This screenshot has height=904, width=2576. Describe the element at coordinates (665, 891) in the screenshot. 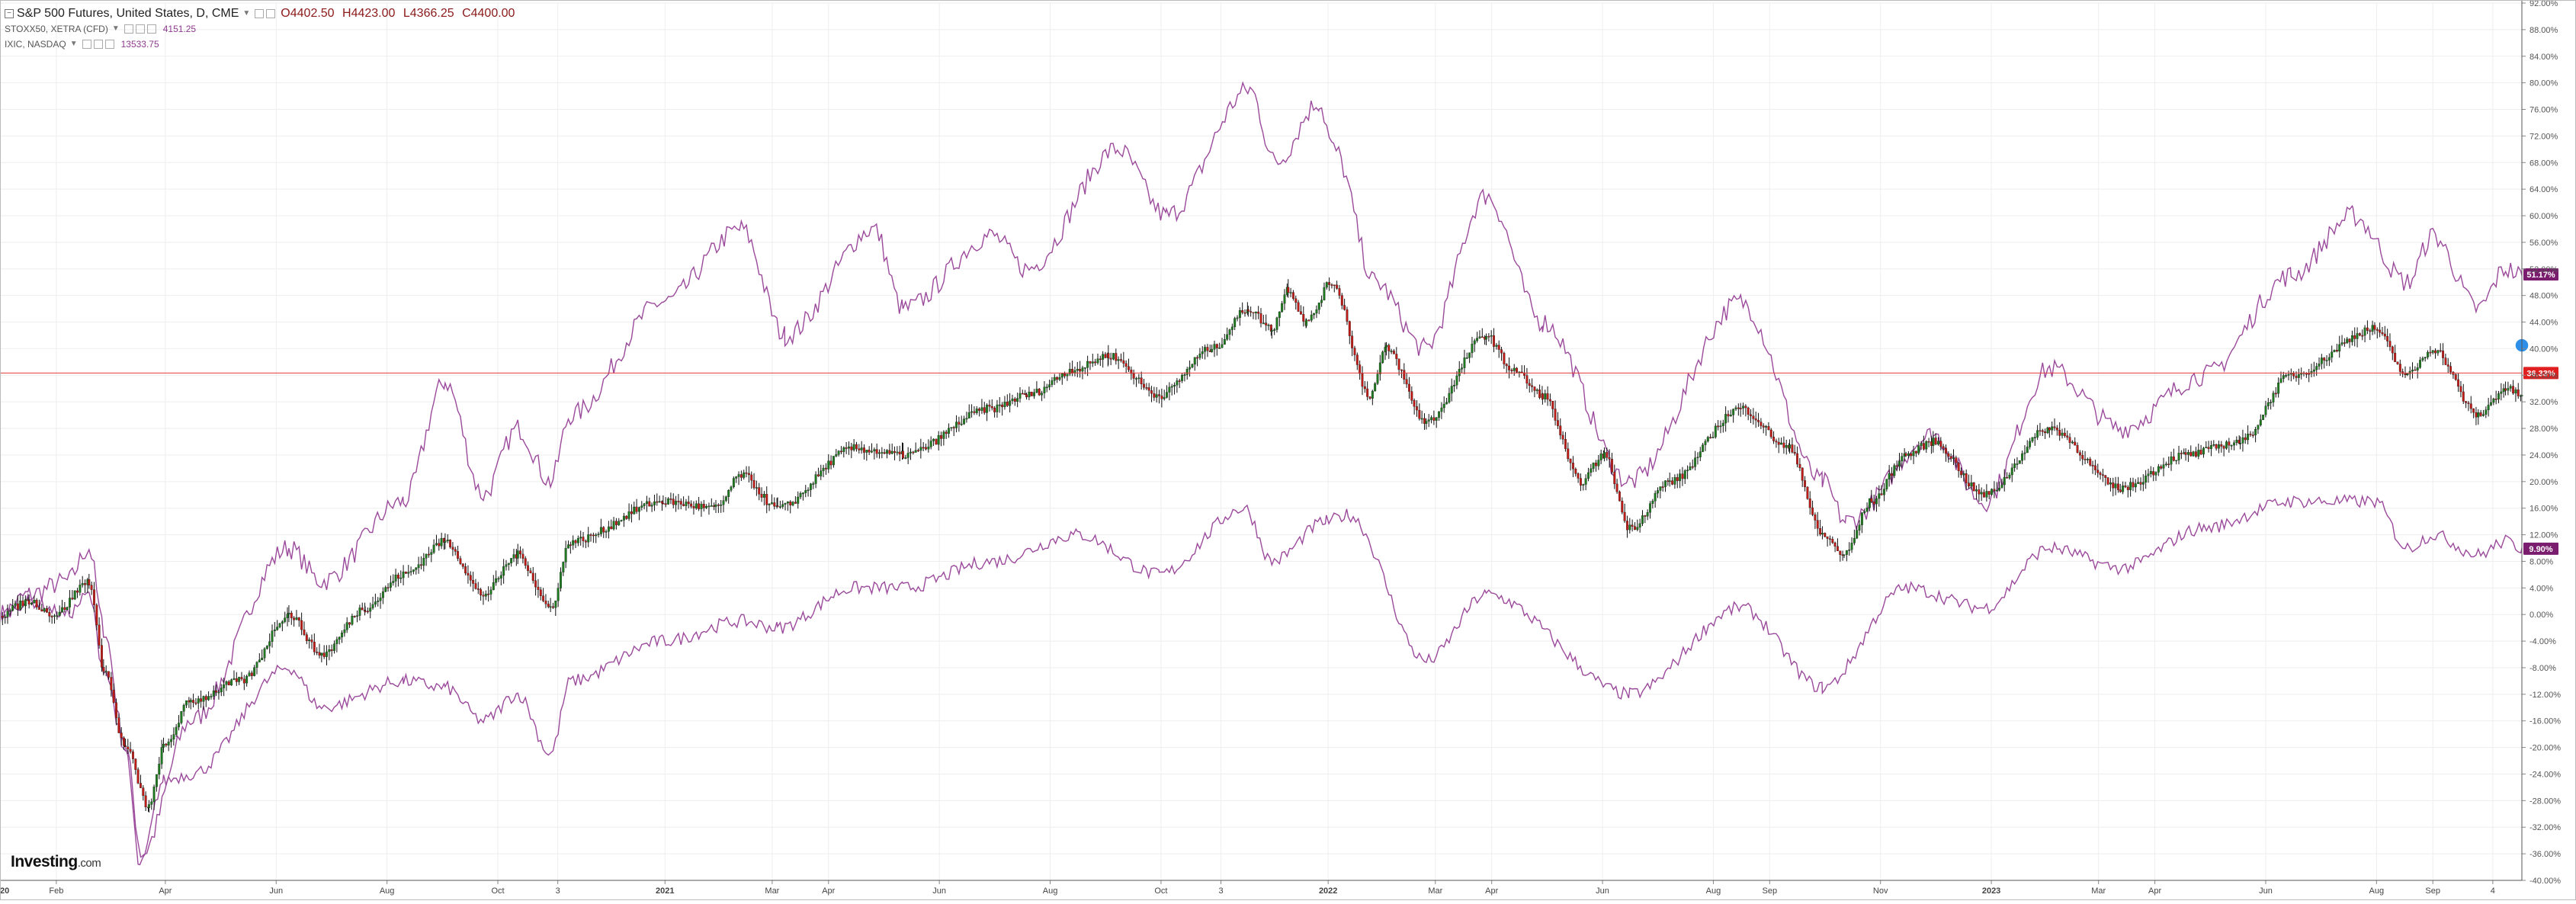

I see `x-tick-label: 2021` at that location.